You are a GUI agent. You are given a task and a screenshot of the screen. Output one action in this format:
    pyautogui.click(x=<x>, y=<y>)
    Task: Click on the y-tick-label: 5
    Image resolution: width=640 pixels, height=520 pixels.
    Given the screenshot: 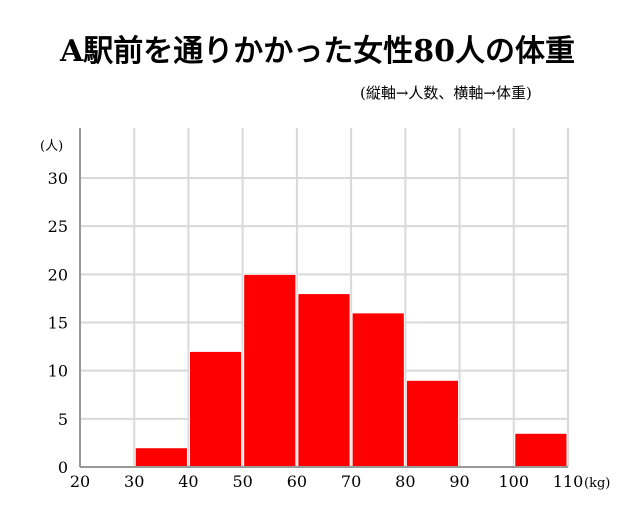 What is the action you would take?
    pyautogui.click(x=63, y=419)
    